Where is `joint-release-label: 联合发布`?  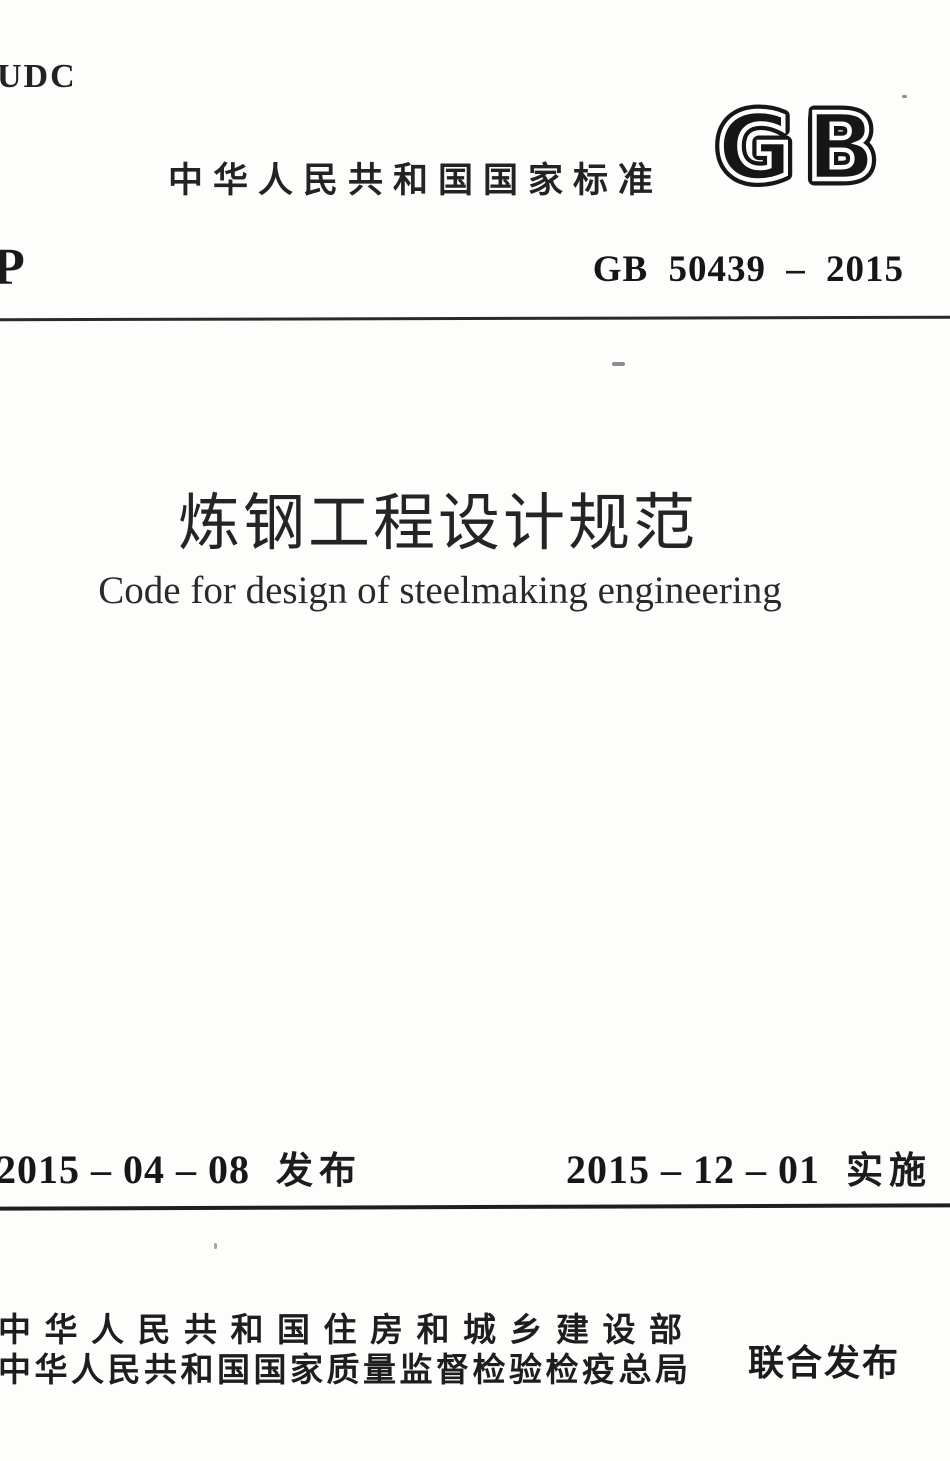
joint-release-label: 联合发布 is located at coordinates (824, 1362).